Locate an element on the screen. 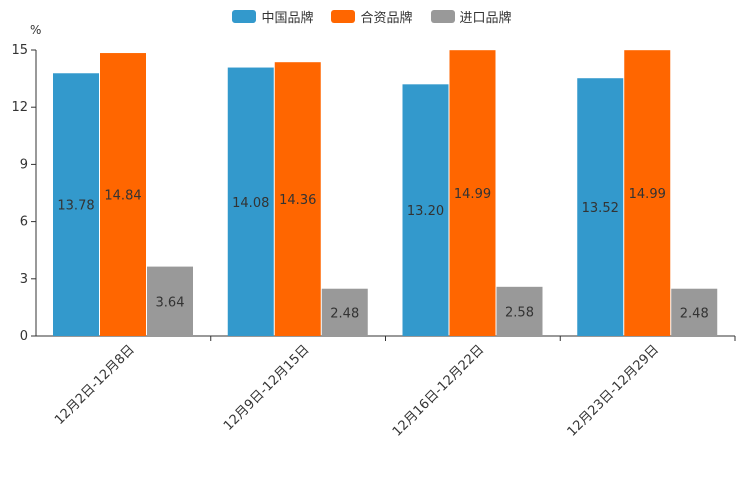 This screenshot has width=744, height=496. bar-value-label: 14.08 is located at coordinates (250, 203).